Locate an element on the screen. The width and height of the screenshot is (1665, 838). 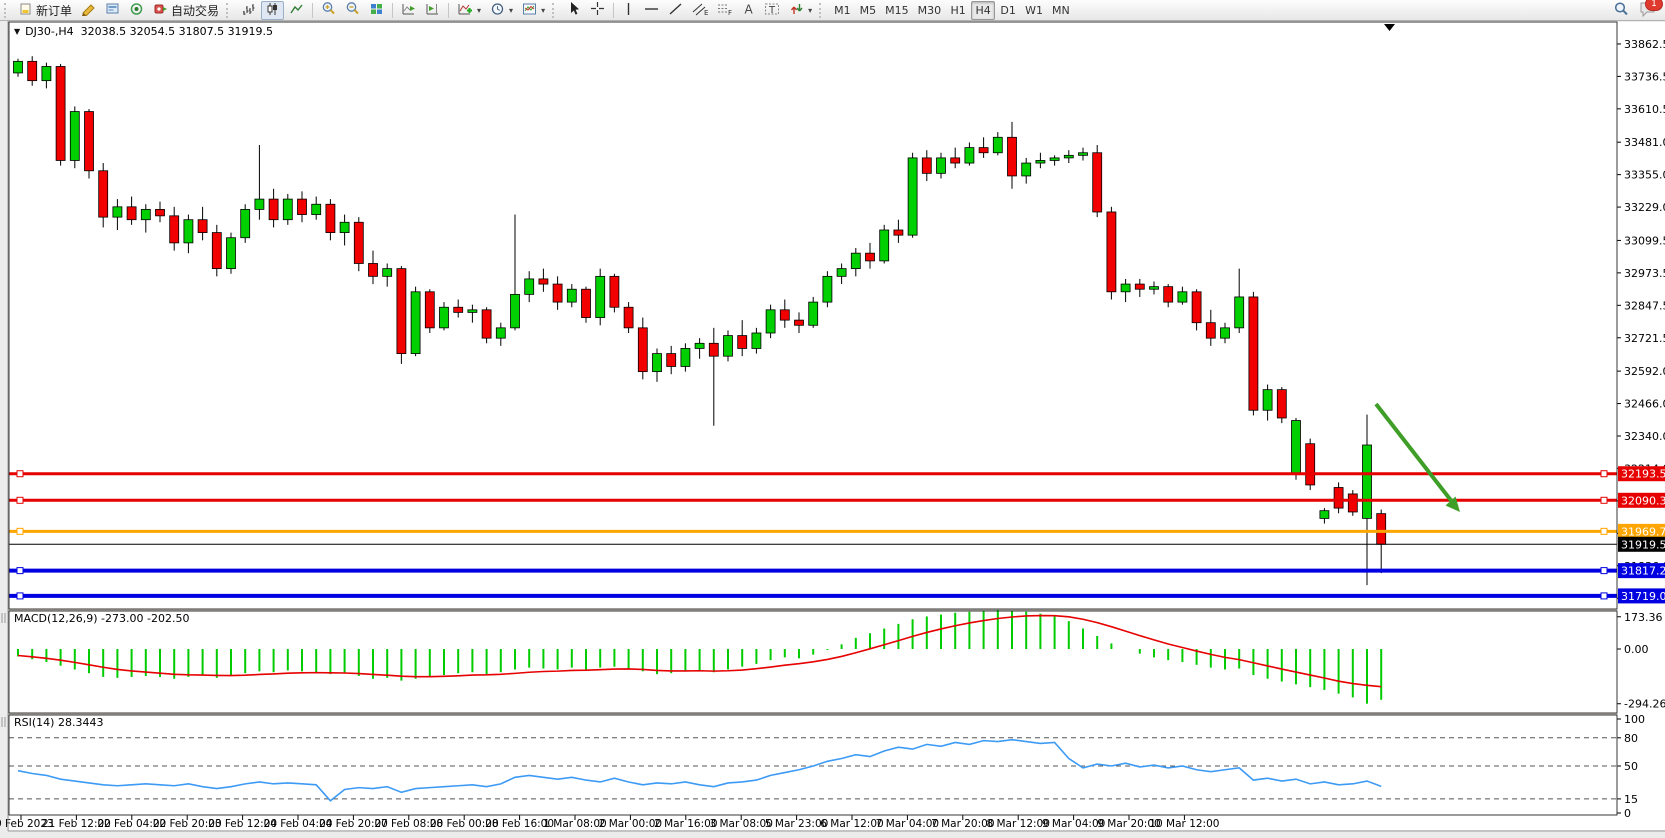
market-watch-button is located at coordinates (112, 10).